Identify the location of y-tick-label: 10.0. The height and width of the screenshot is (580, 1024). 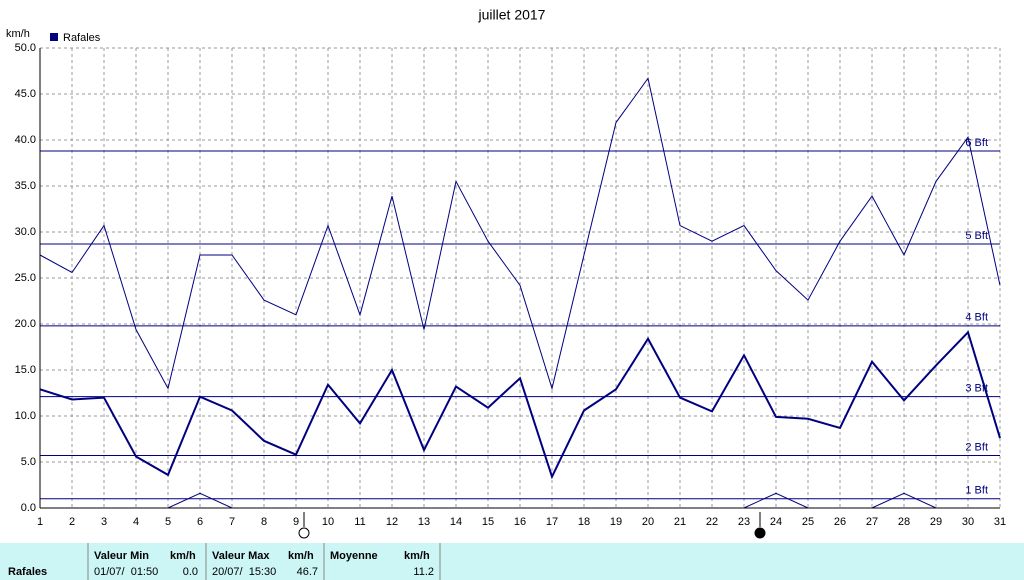
(25, 416).